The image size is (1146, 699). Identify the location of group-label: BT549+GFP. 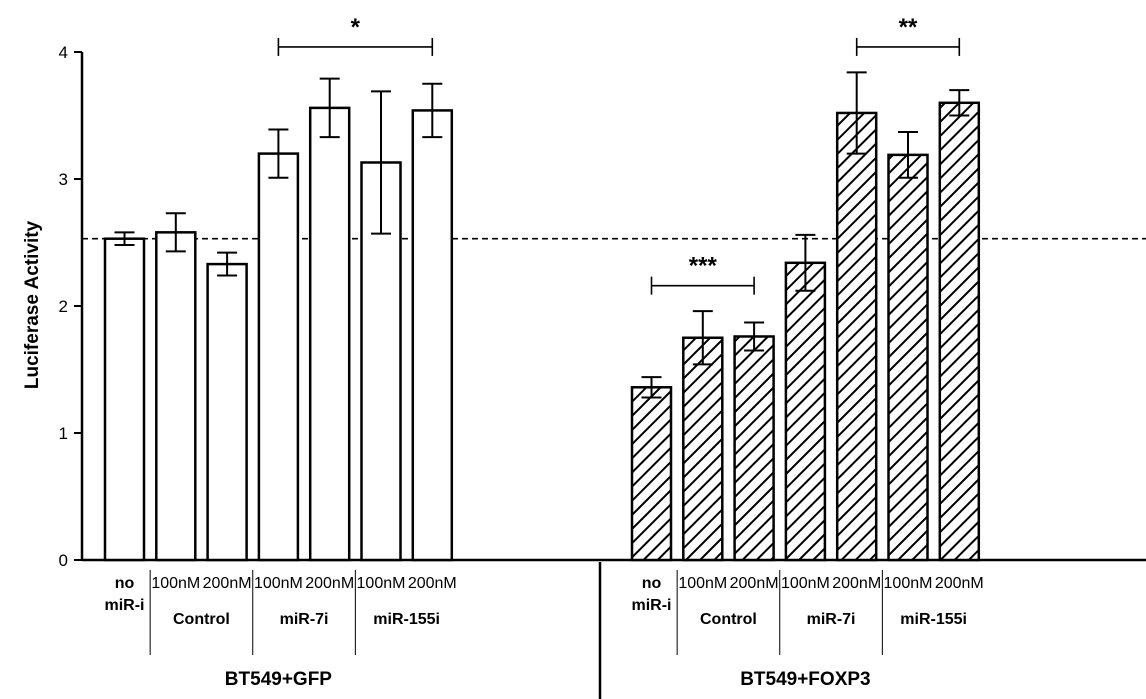
(279, 679).